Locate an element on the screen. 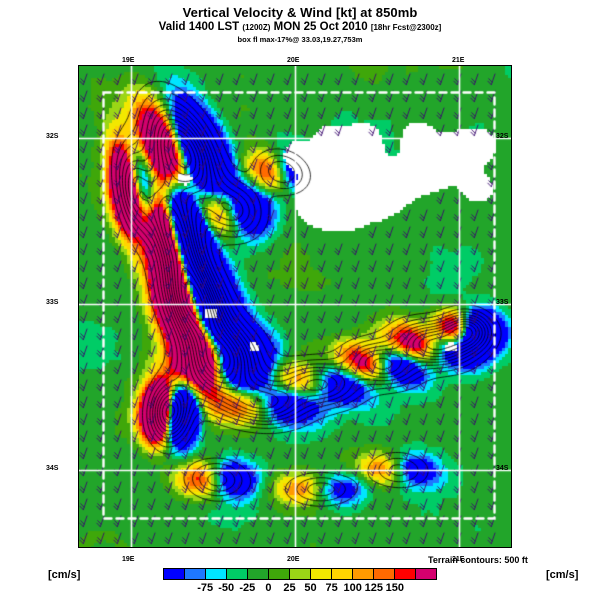 The height and width of the screenshot is (600, 600). colorbar-tick-75: 75 is located at coordinates (331, 588).